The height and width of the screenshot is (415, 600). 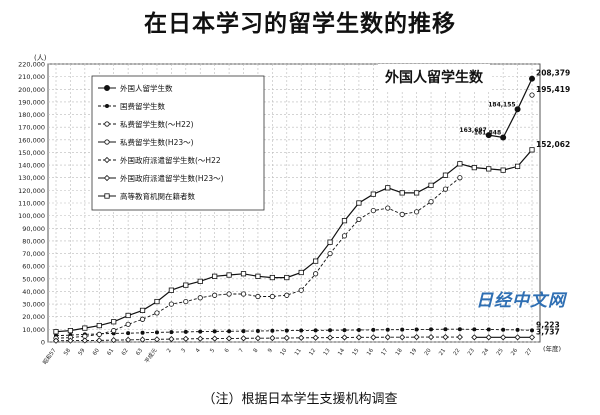 What do you see at coordinates (170, 160) in the screenshot?
I see `legend-entry: 外国政府派遣留学生数(～H22` at bounding box center [170, 160].